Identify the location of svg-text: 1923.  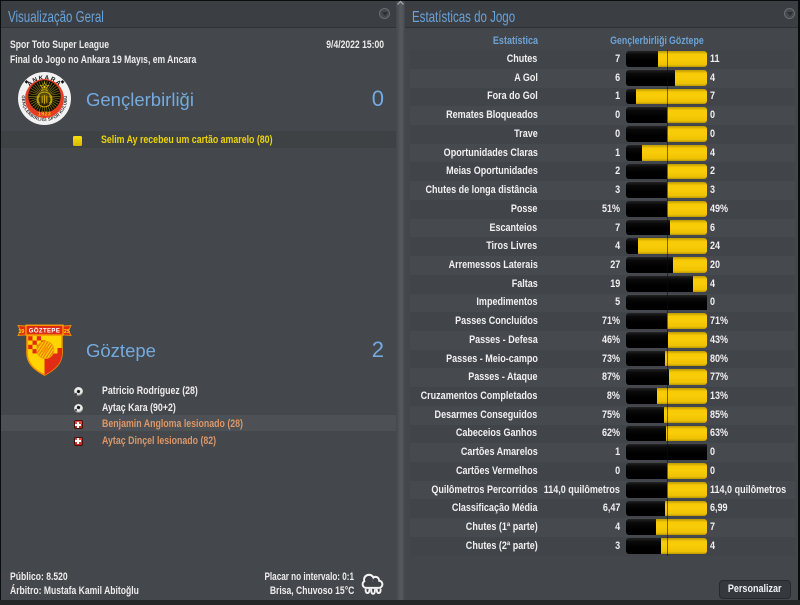
(44, 115).